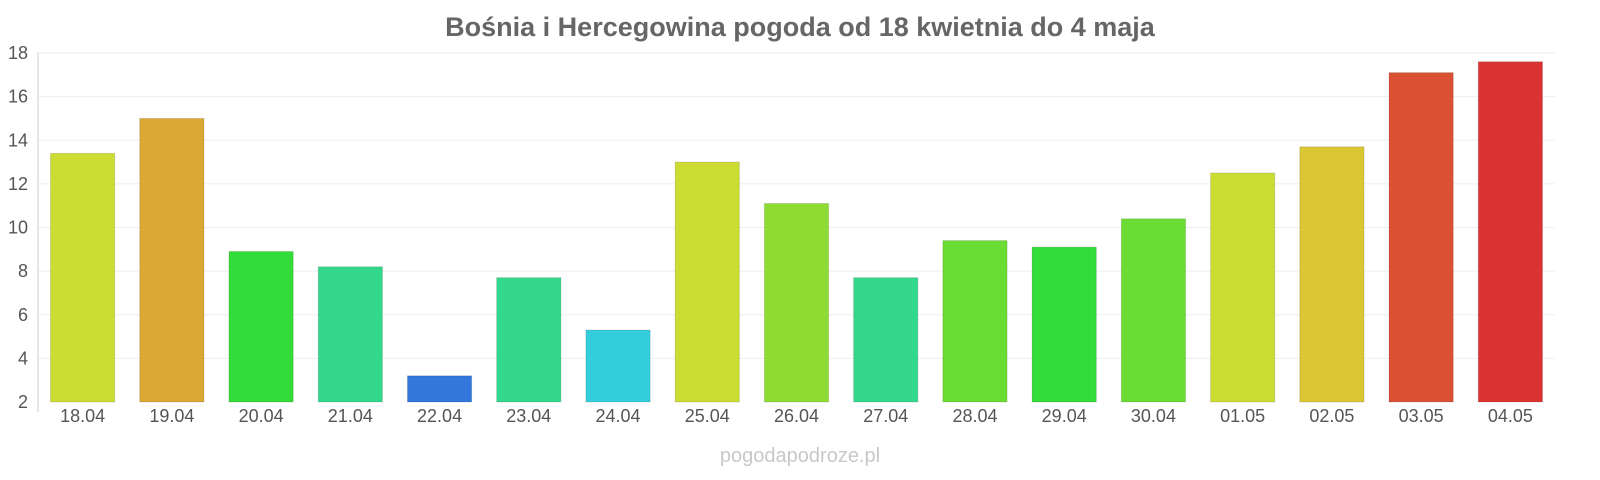  What do you see at coordinates (18, 140) in the screenshot?
I see `y-tick-label: 14` at bounding box center [18, 140].